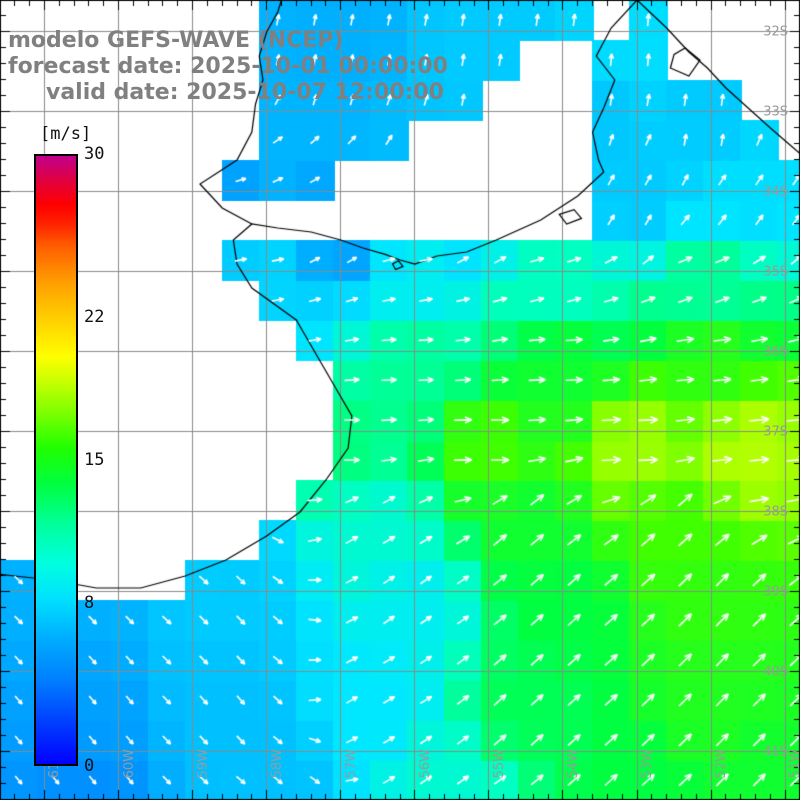 The height and width of the screenshot is (800, 800). What do you see at coordinates (94, 154) in the screenshot?
I see `colorbar-tick-30: 30` at bounding box center [94, 154].